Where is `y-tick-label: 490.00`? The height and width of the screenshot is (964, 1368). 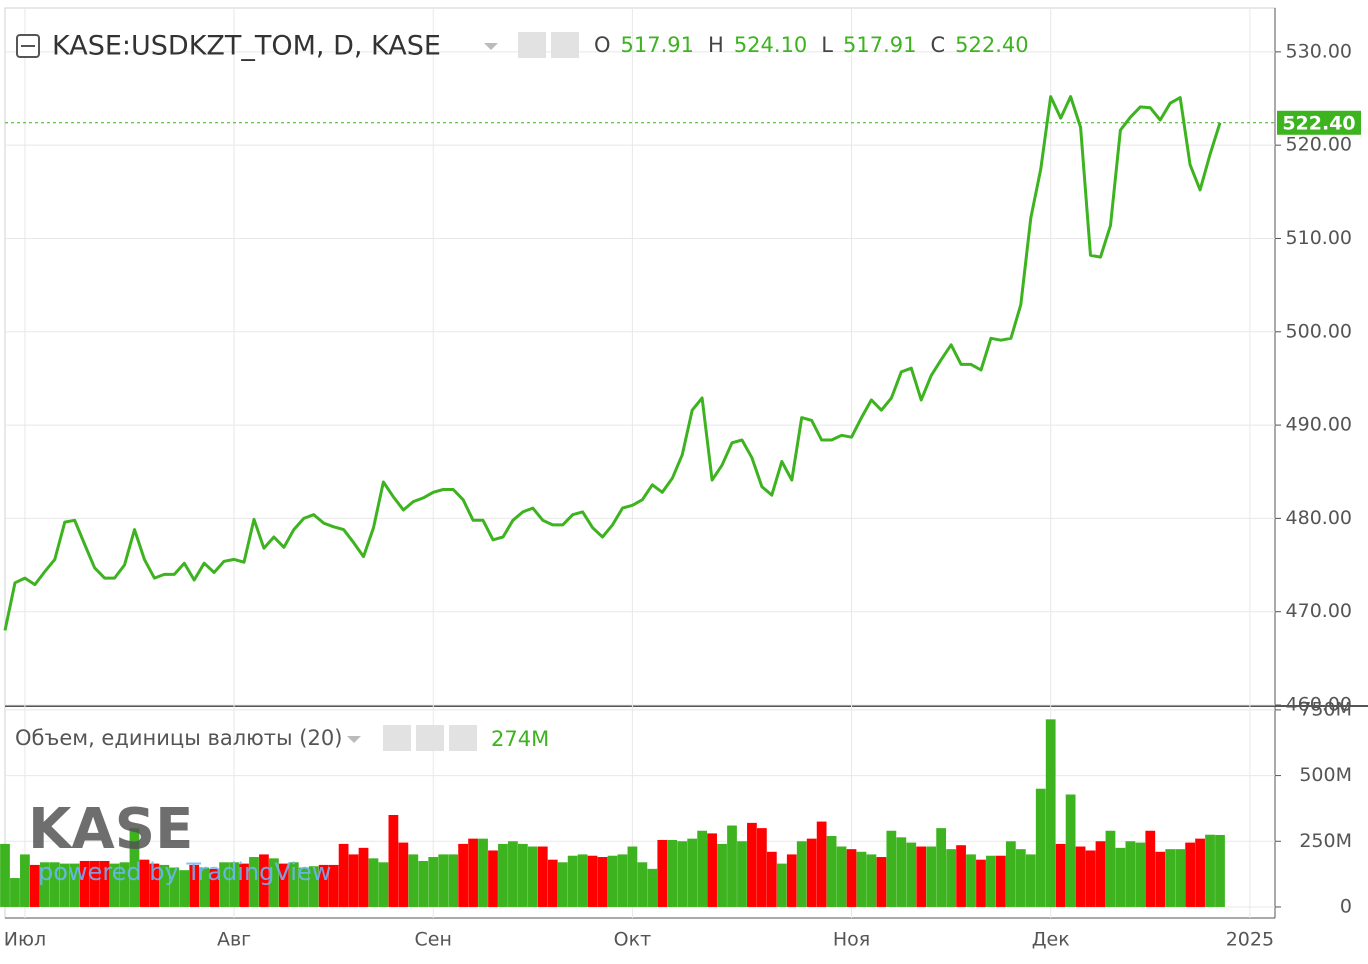 y-tick-label: 490.00 is located at coordinates (1319, 425).